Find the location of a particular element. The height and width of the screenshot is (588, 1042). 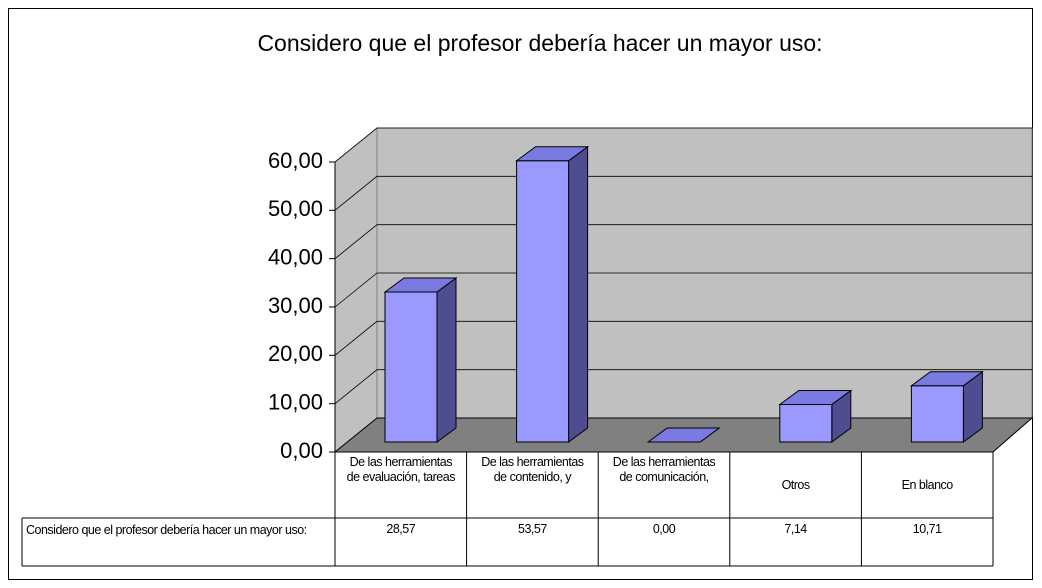

y-tick-label: 40,00 is located at coordinates (295, 256).